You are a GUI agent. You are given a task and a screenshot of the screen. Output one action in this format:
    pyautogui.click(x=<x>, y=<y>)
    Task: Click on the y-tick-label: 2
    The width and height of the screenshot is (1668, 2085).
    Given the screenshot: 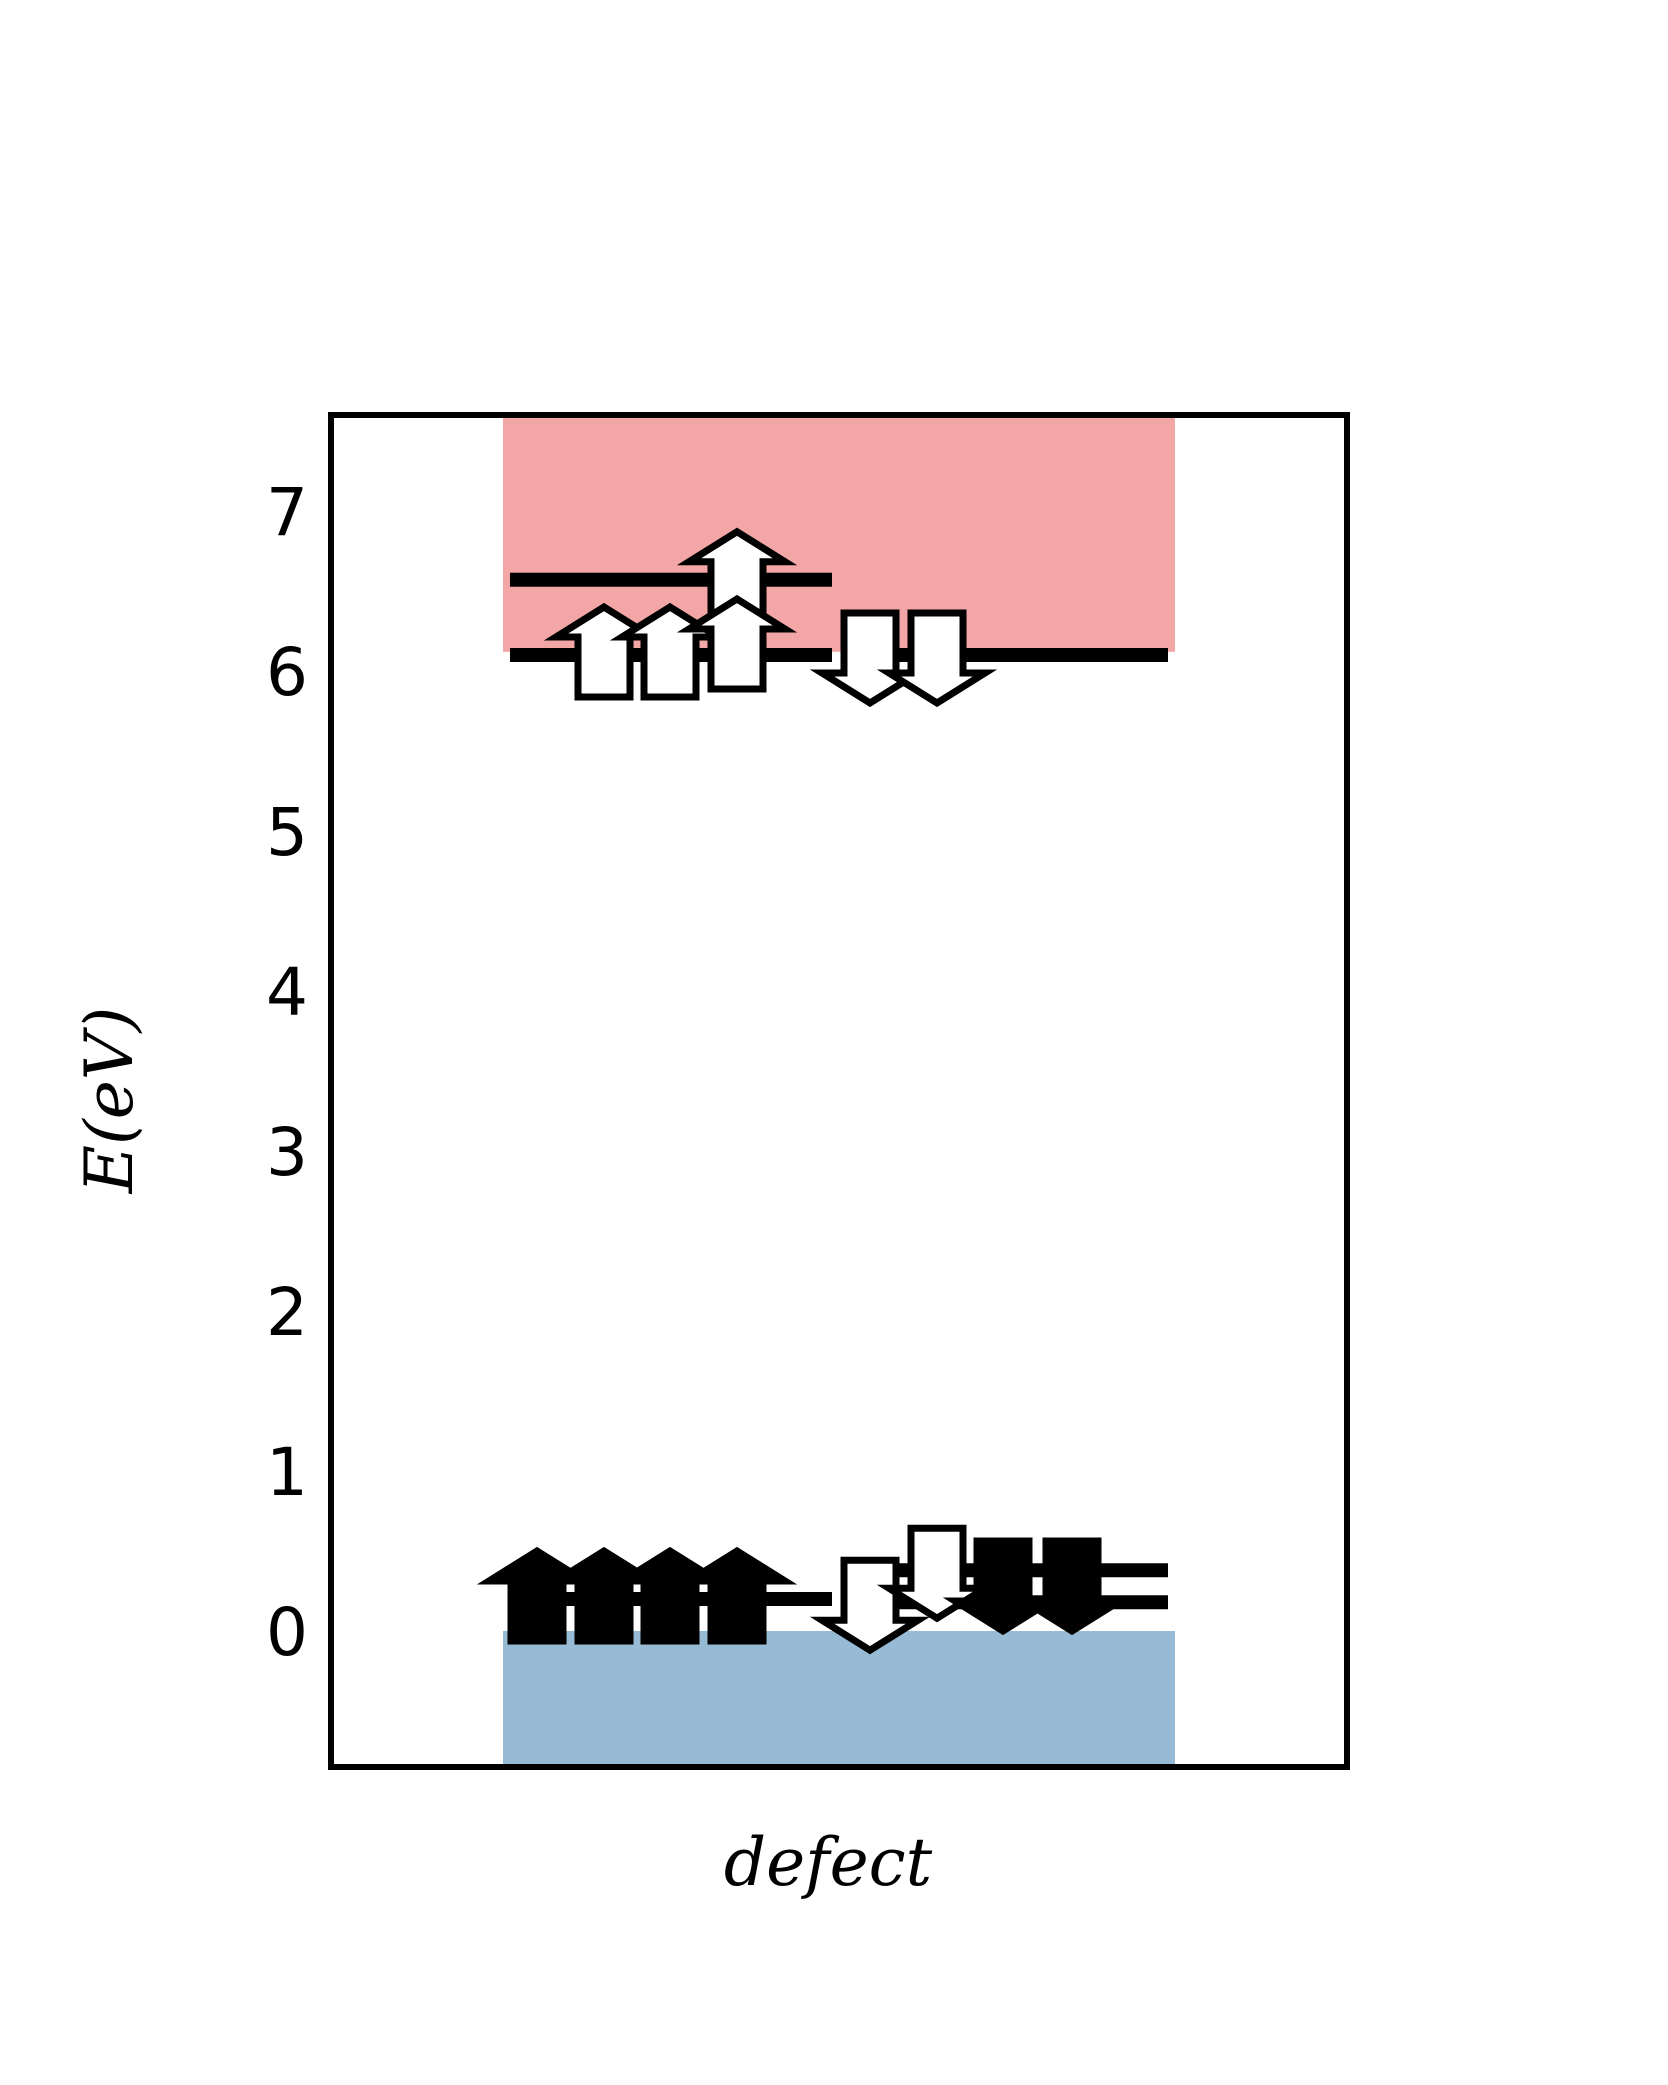 What is the action you would take?
    pyautogui.click(x=287, y=1312)
    